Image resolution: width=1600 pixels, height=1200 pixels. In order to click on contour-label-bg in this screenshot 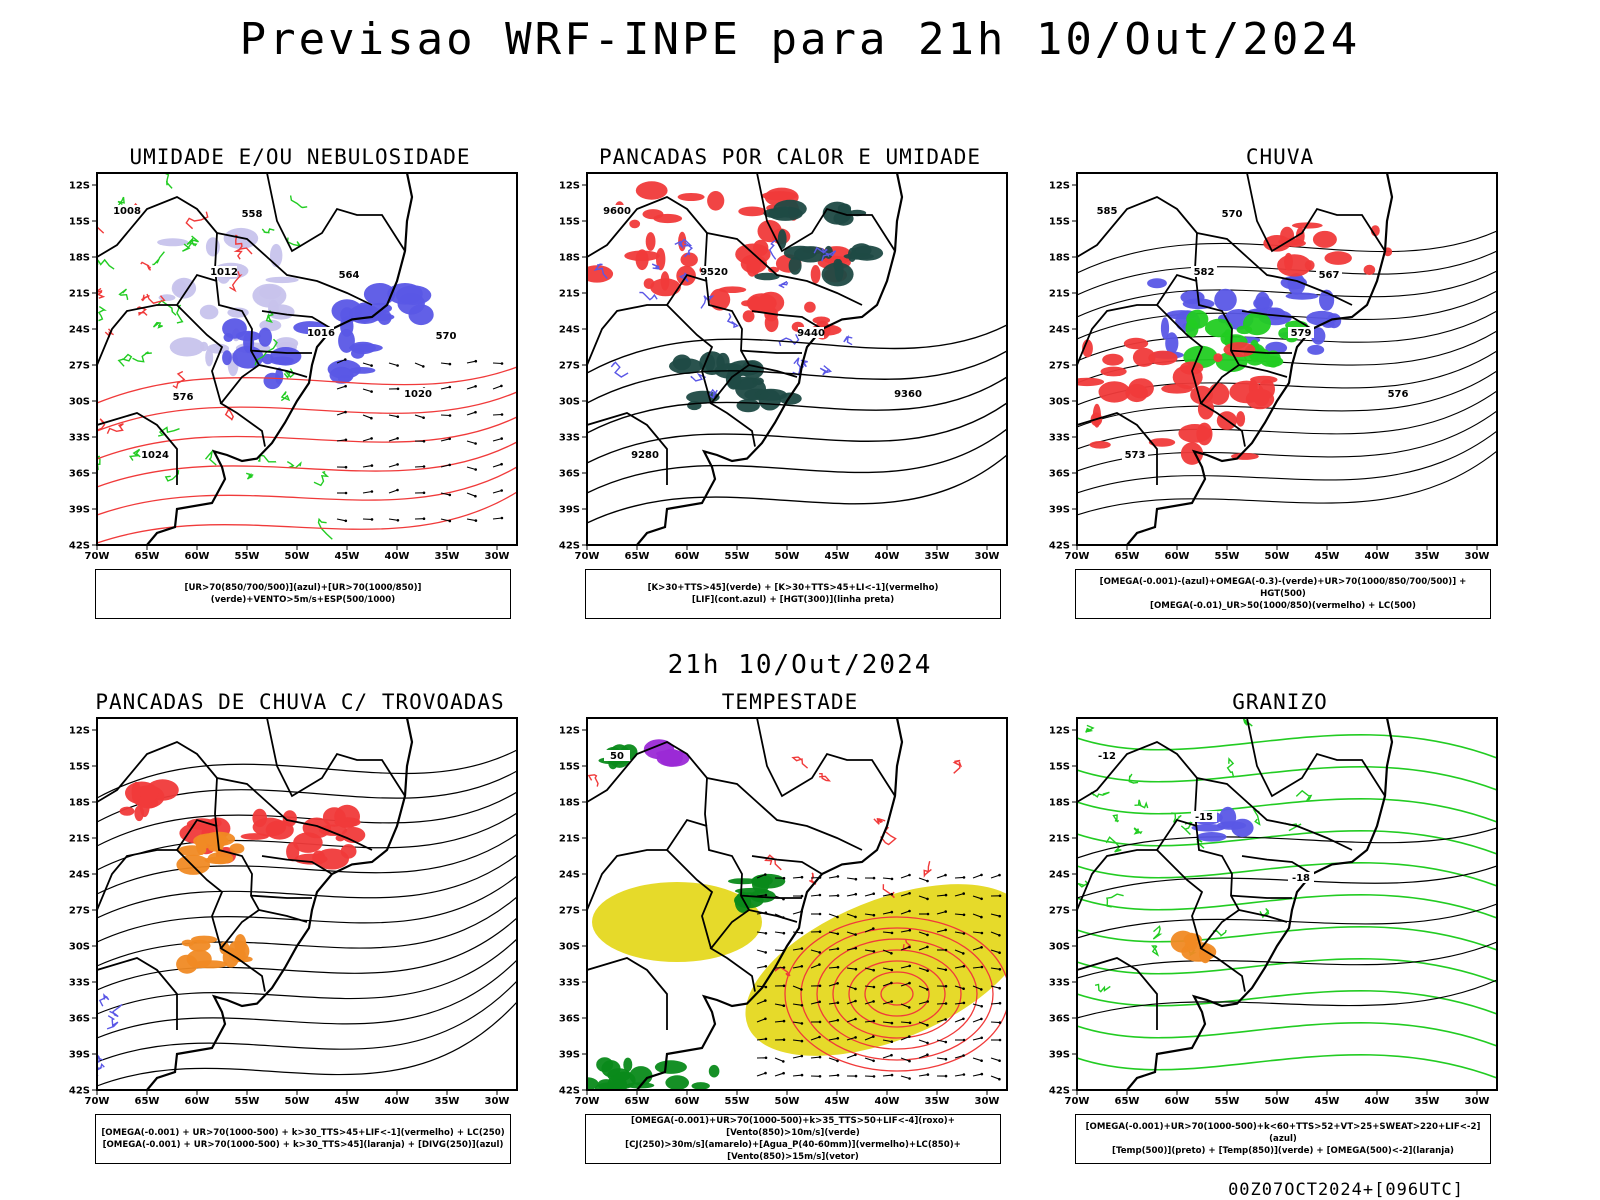, I will do `click(252, 213)`.